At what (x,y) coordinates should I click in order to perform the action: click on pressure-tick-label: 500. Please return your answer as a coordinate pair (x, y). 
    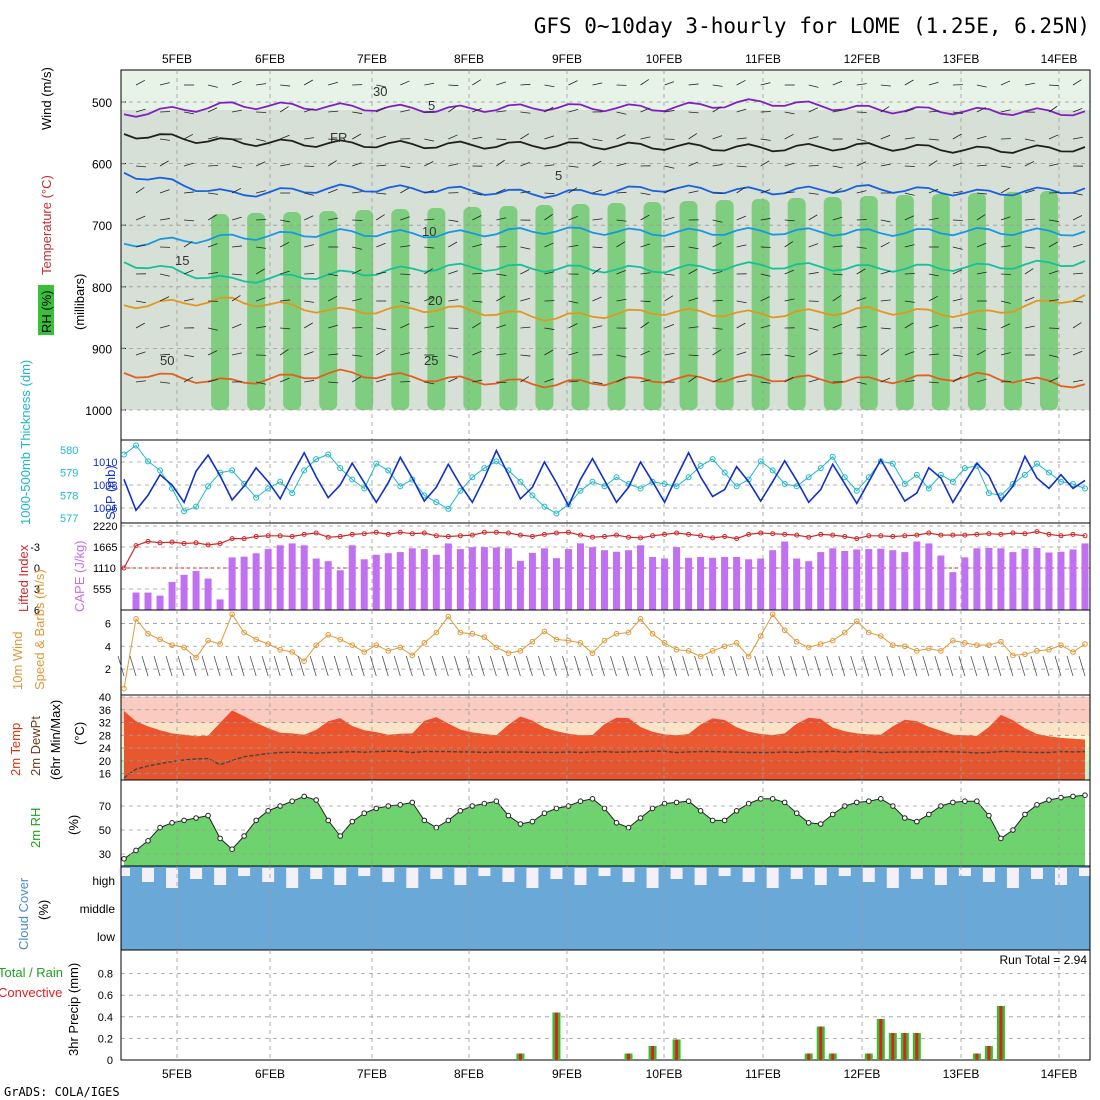
    Looking at the image, I should click on (102, 103).